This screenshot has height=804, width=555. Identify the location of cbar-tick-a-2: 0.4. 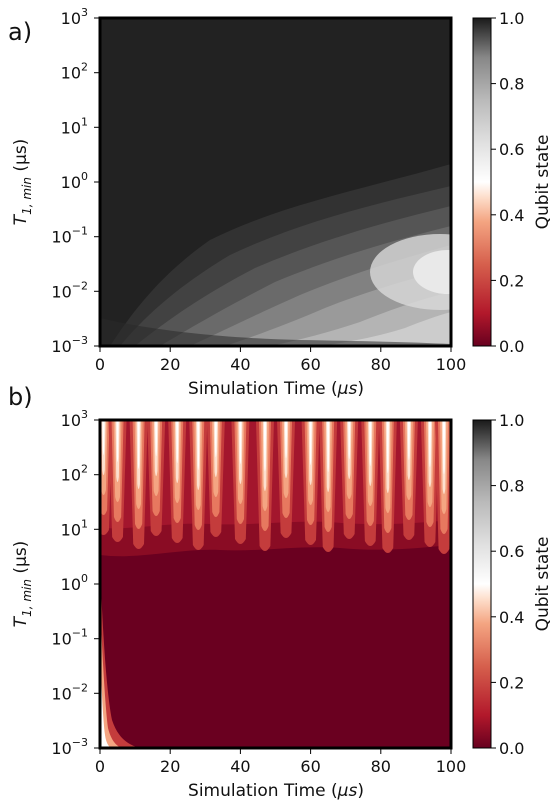
(511, 215).